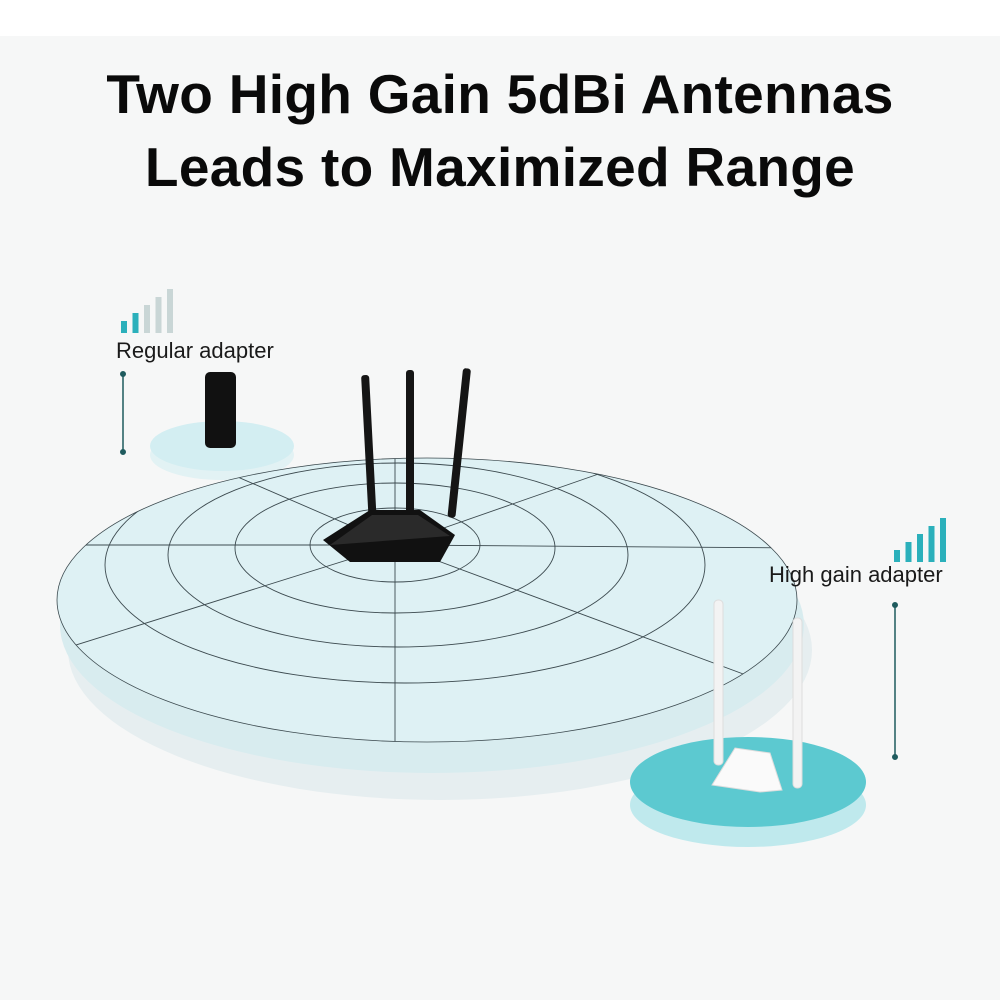 The height and width of the screenshot is (1000, 1000). I want to click on title-line-2: Leads to Maximized Range, so click(500, 167).